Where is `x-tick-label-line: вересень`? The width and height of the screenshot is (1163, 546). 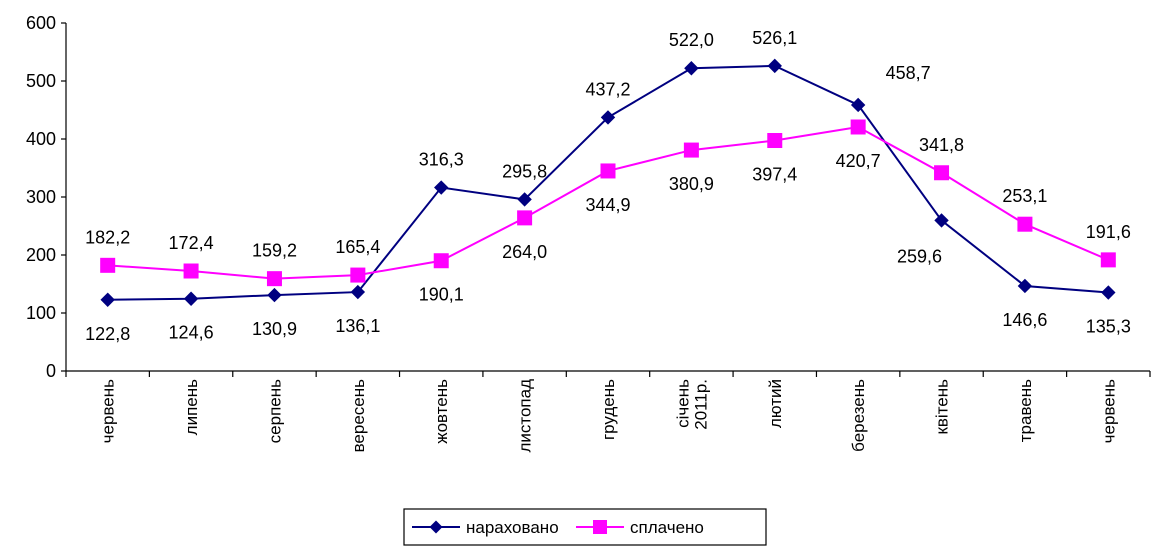
x-tick-label-line: вересень is located at coordinates (358, 416).